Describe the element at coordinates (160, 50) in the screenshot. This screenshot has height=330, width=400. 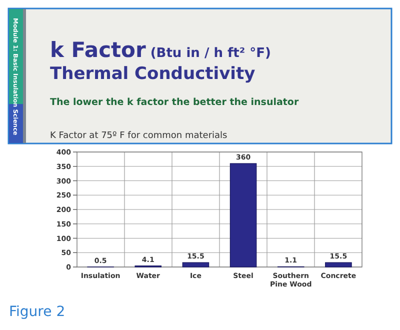
I see `chart-title: k Factor (Btu in / h ft² °F)` at that location.